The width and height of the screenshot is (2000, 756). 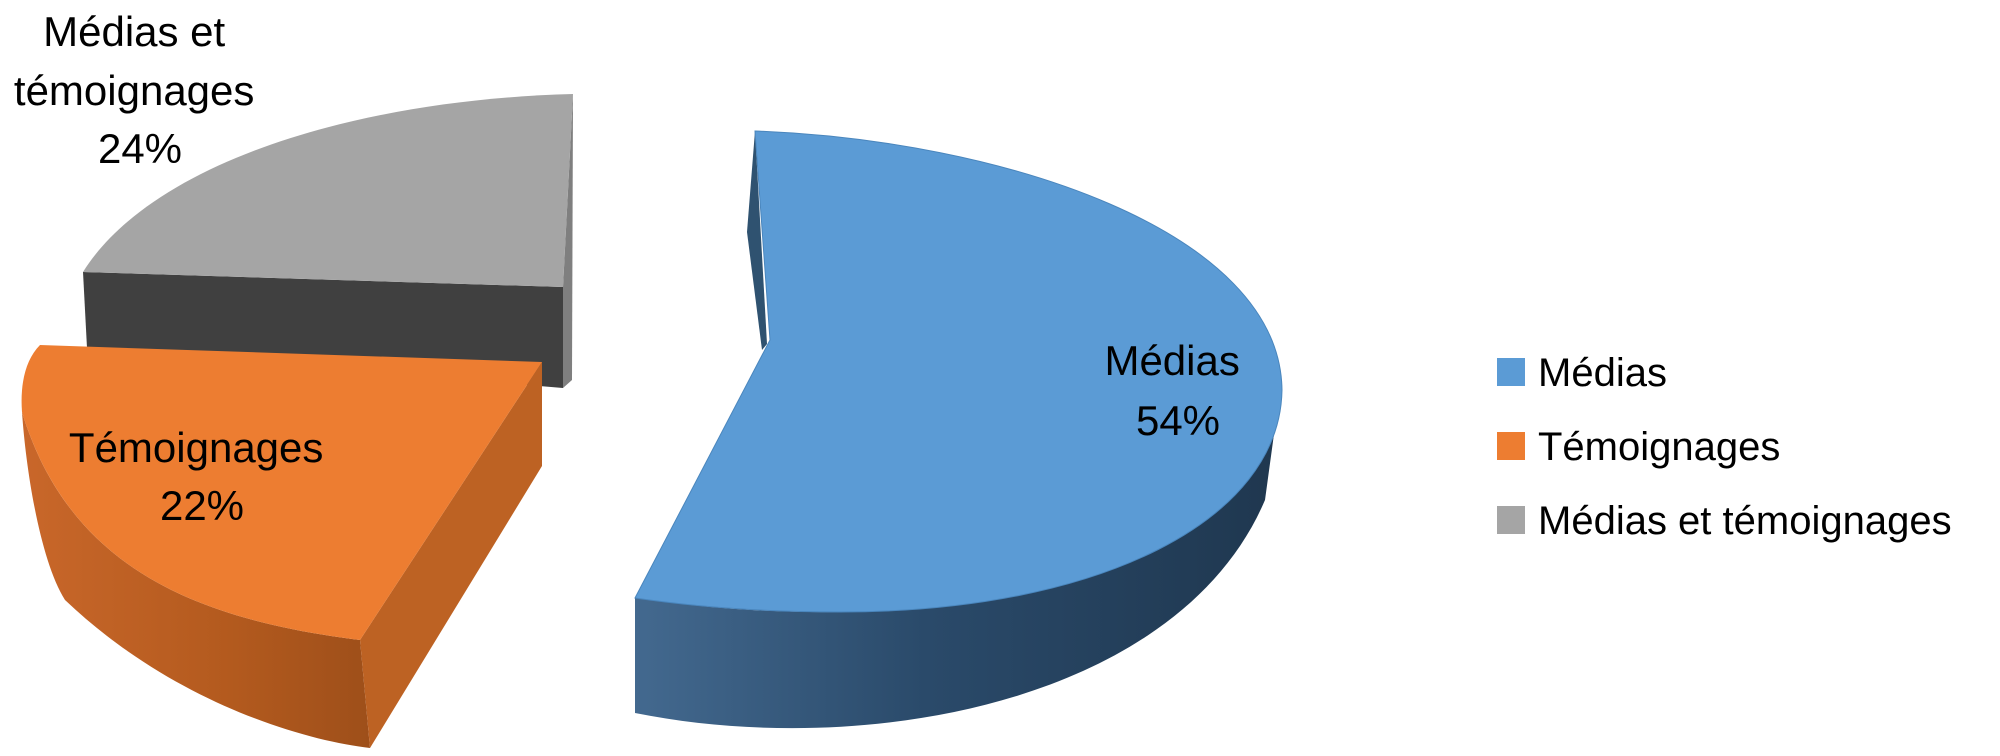 What do you see at coordinates (1511, 446) in the screenshot?
I see `legend-swatch-temoignages` at bounding box center [1511, 446].